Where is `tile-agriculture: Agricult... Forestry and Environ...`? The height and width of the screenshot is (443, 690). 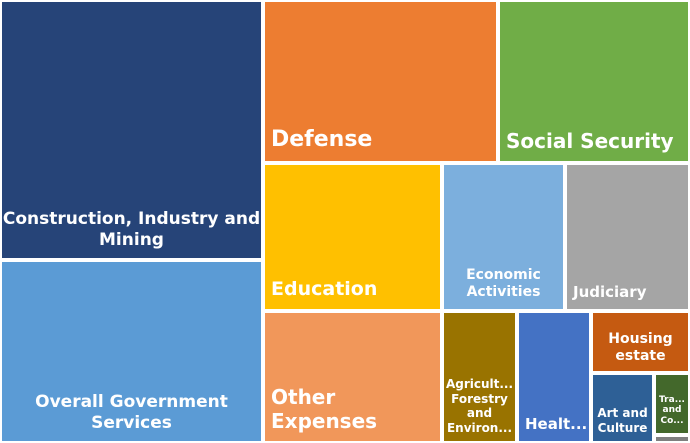
tile-agriculture: Agricult... Forestry and Environ... is located at coordinates (479, 377).